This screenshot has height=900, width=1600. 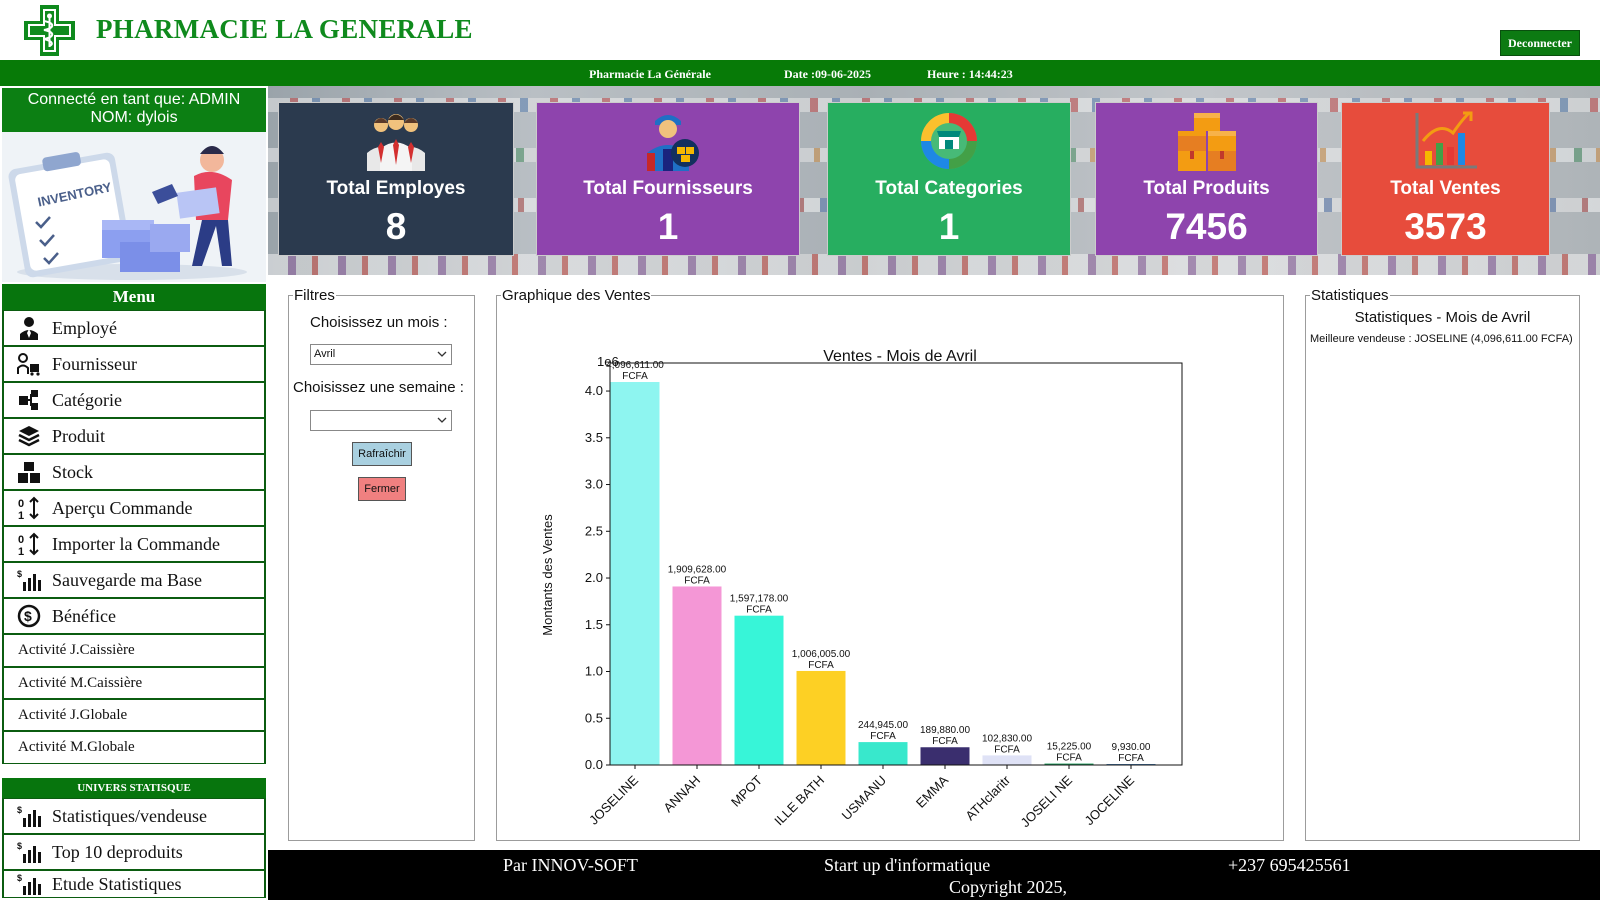 What do you see at coordinates (1442, 564) in the screenshot?
I see `statistics-panel: Statistiques` at bounding box center [1442, 564].